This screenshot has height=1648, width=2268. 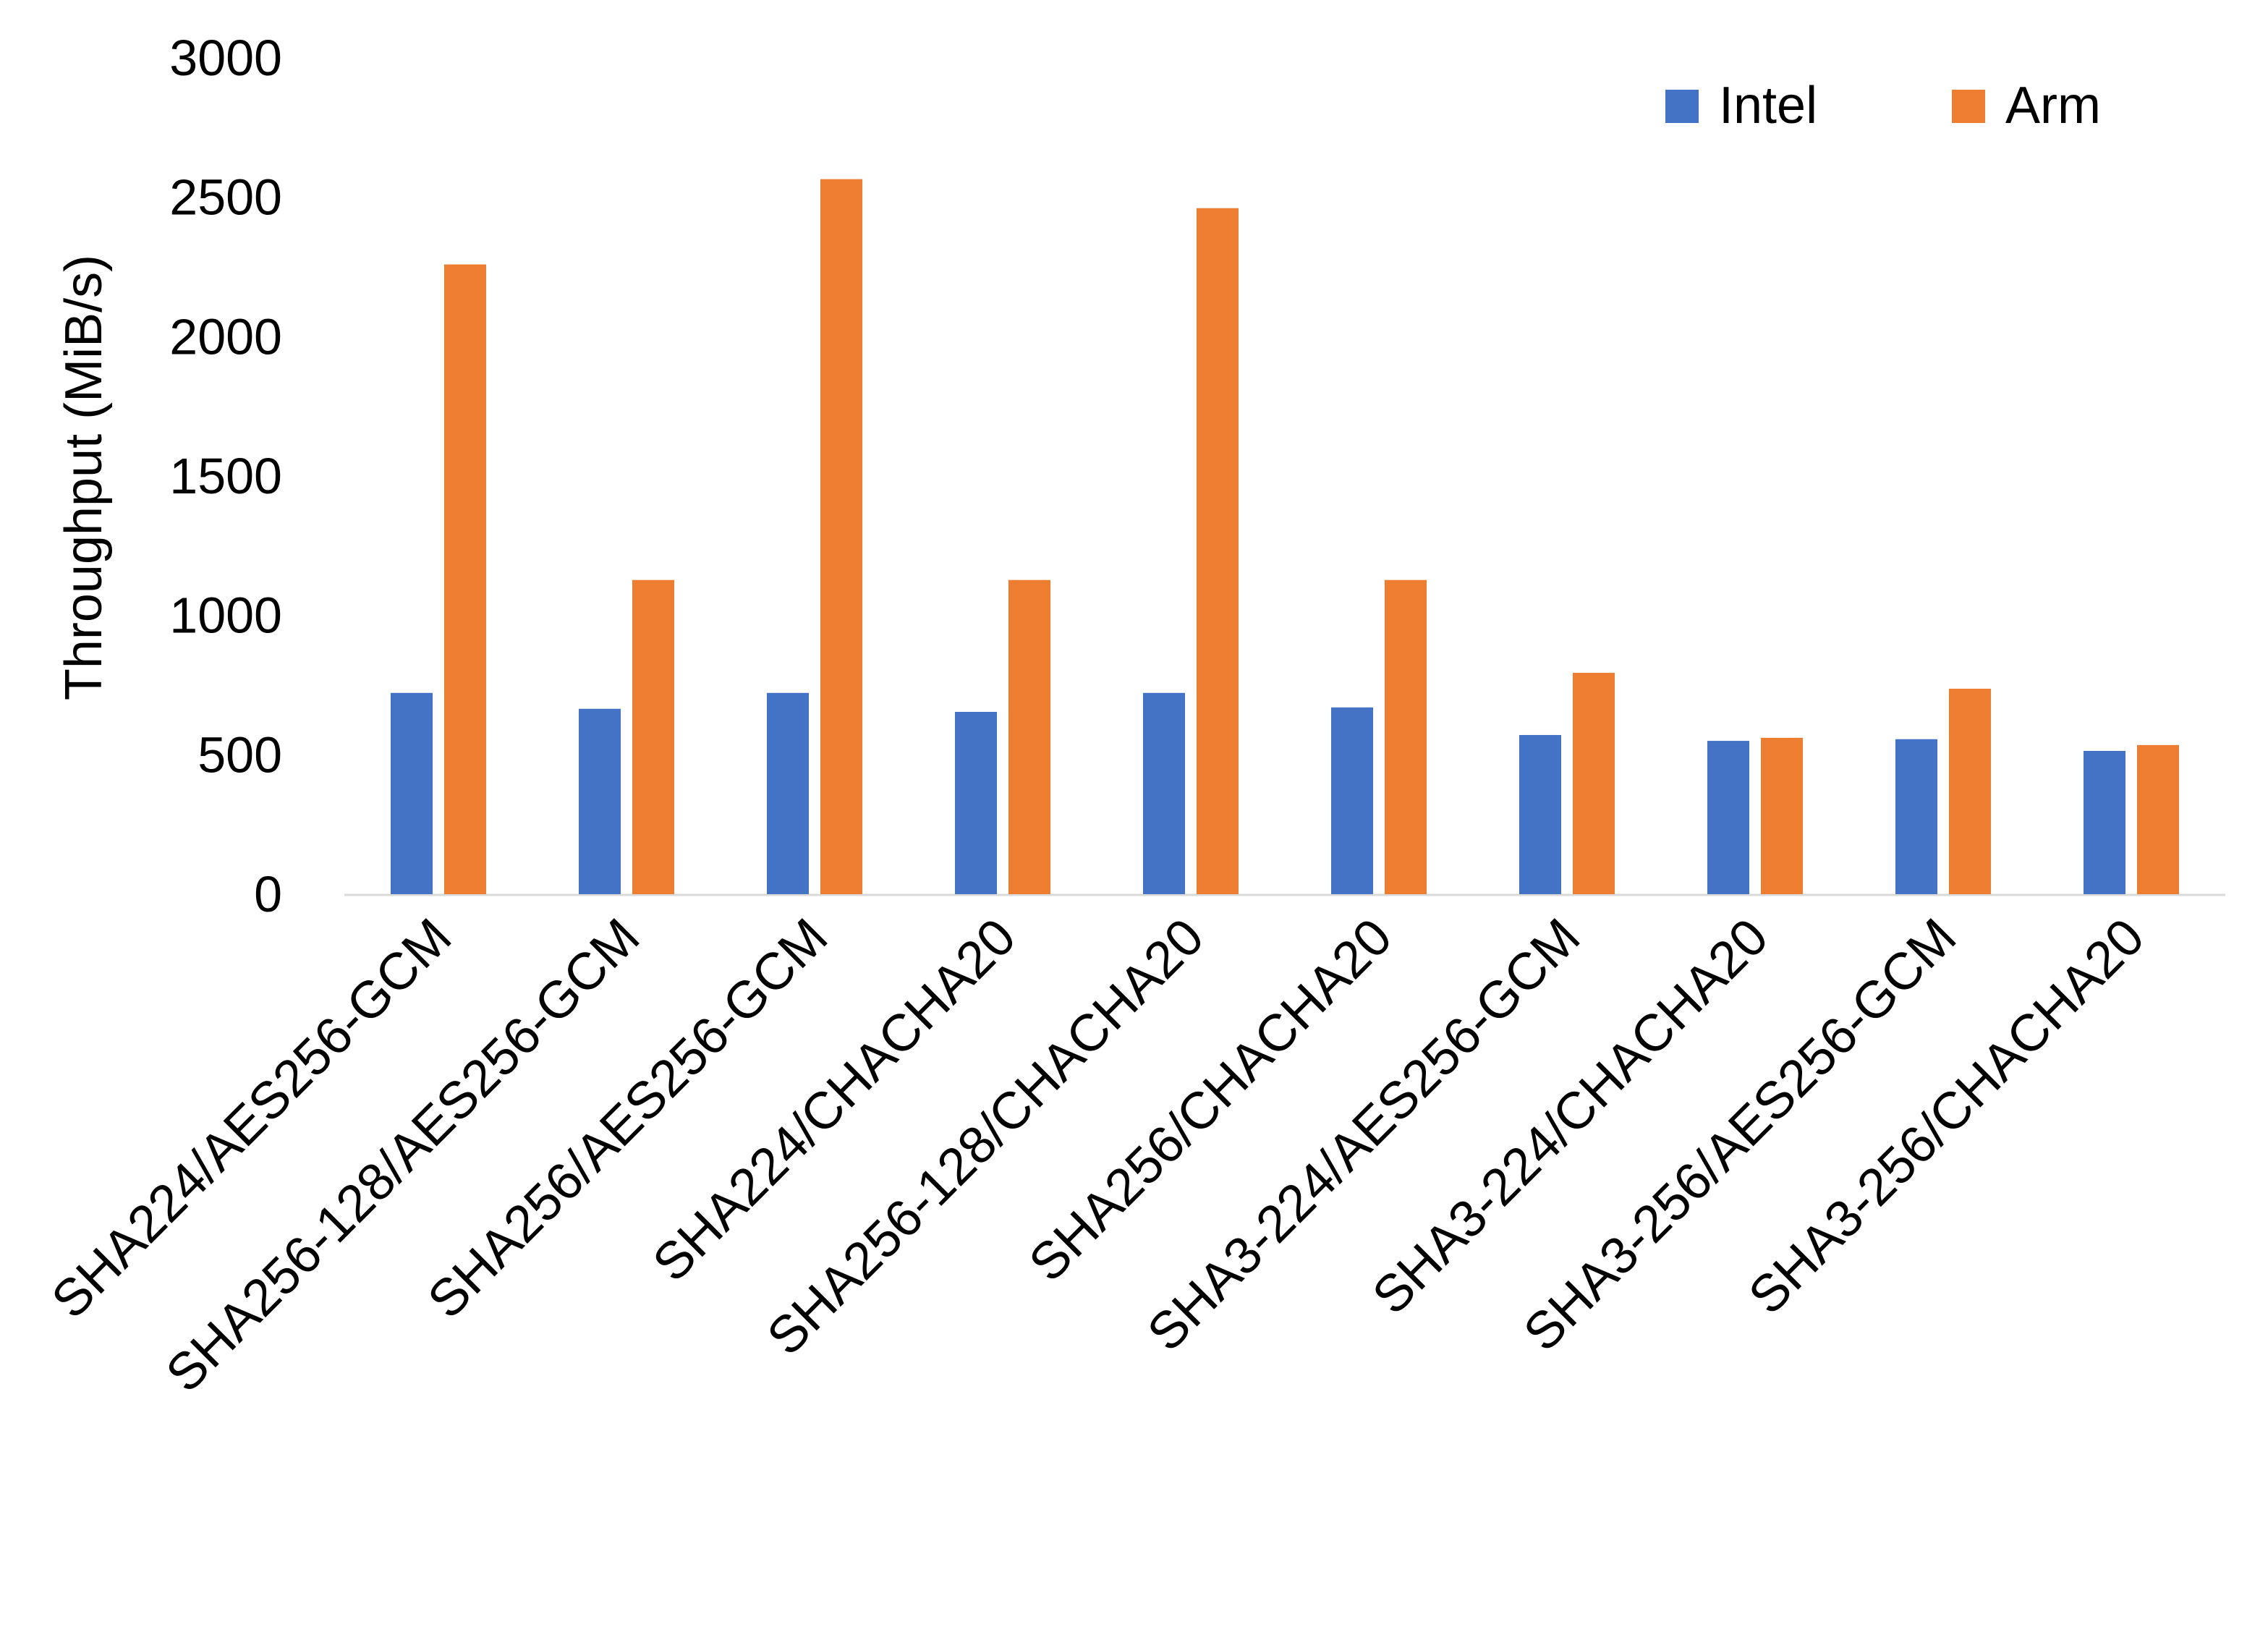 What do you see at coordinates (2053, 106) in the screenshot?
I see `legend-label-arm: Arm` at bounding box center [2053, 106].